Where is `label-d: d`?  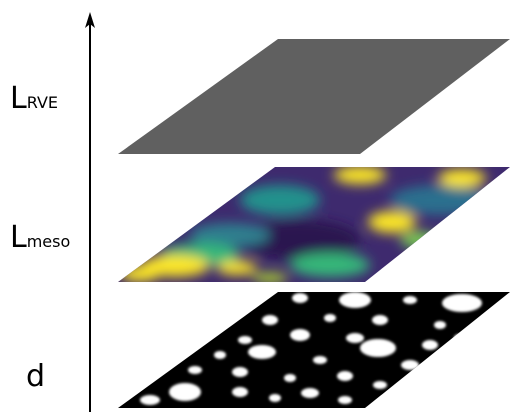
label-d: d is located at coordinates (35, 376).